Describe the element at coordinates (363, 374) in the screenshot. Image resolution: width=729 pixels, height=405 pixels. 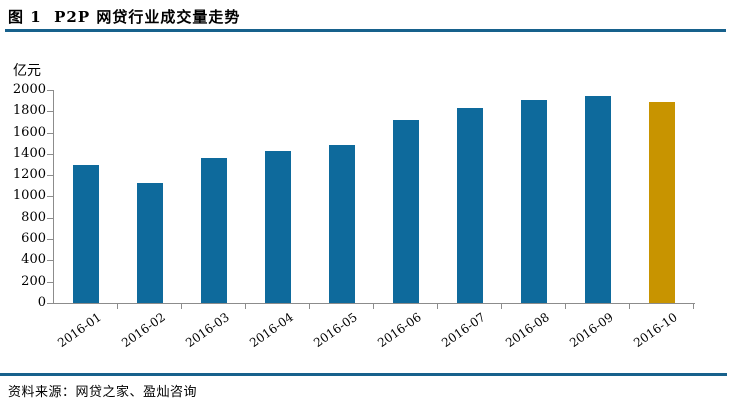
I see `bottom-divider-rule` at that location.